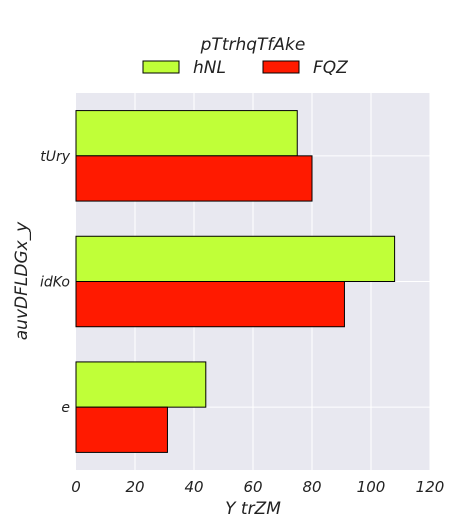  I want to click on y-tick-label: e, so click(65, 408).